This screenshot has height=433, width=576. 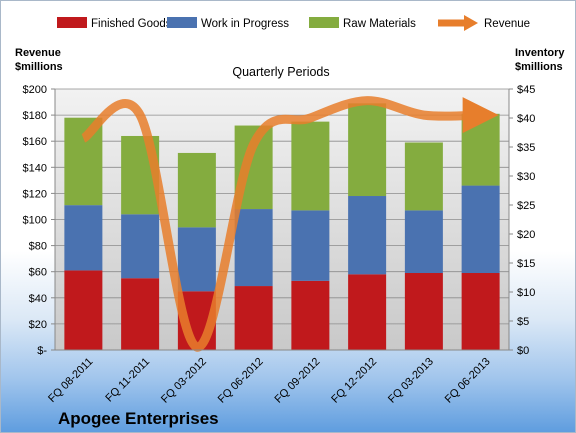 I want to click on right-axis-title-line1: Inventory, so click(x=540, y=53).